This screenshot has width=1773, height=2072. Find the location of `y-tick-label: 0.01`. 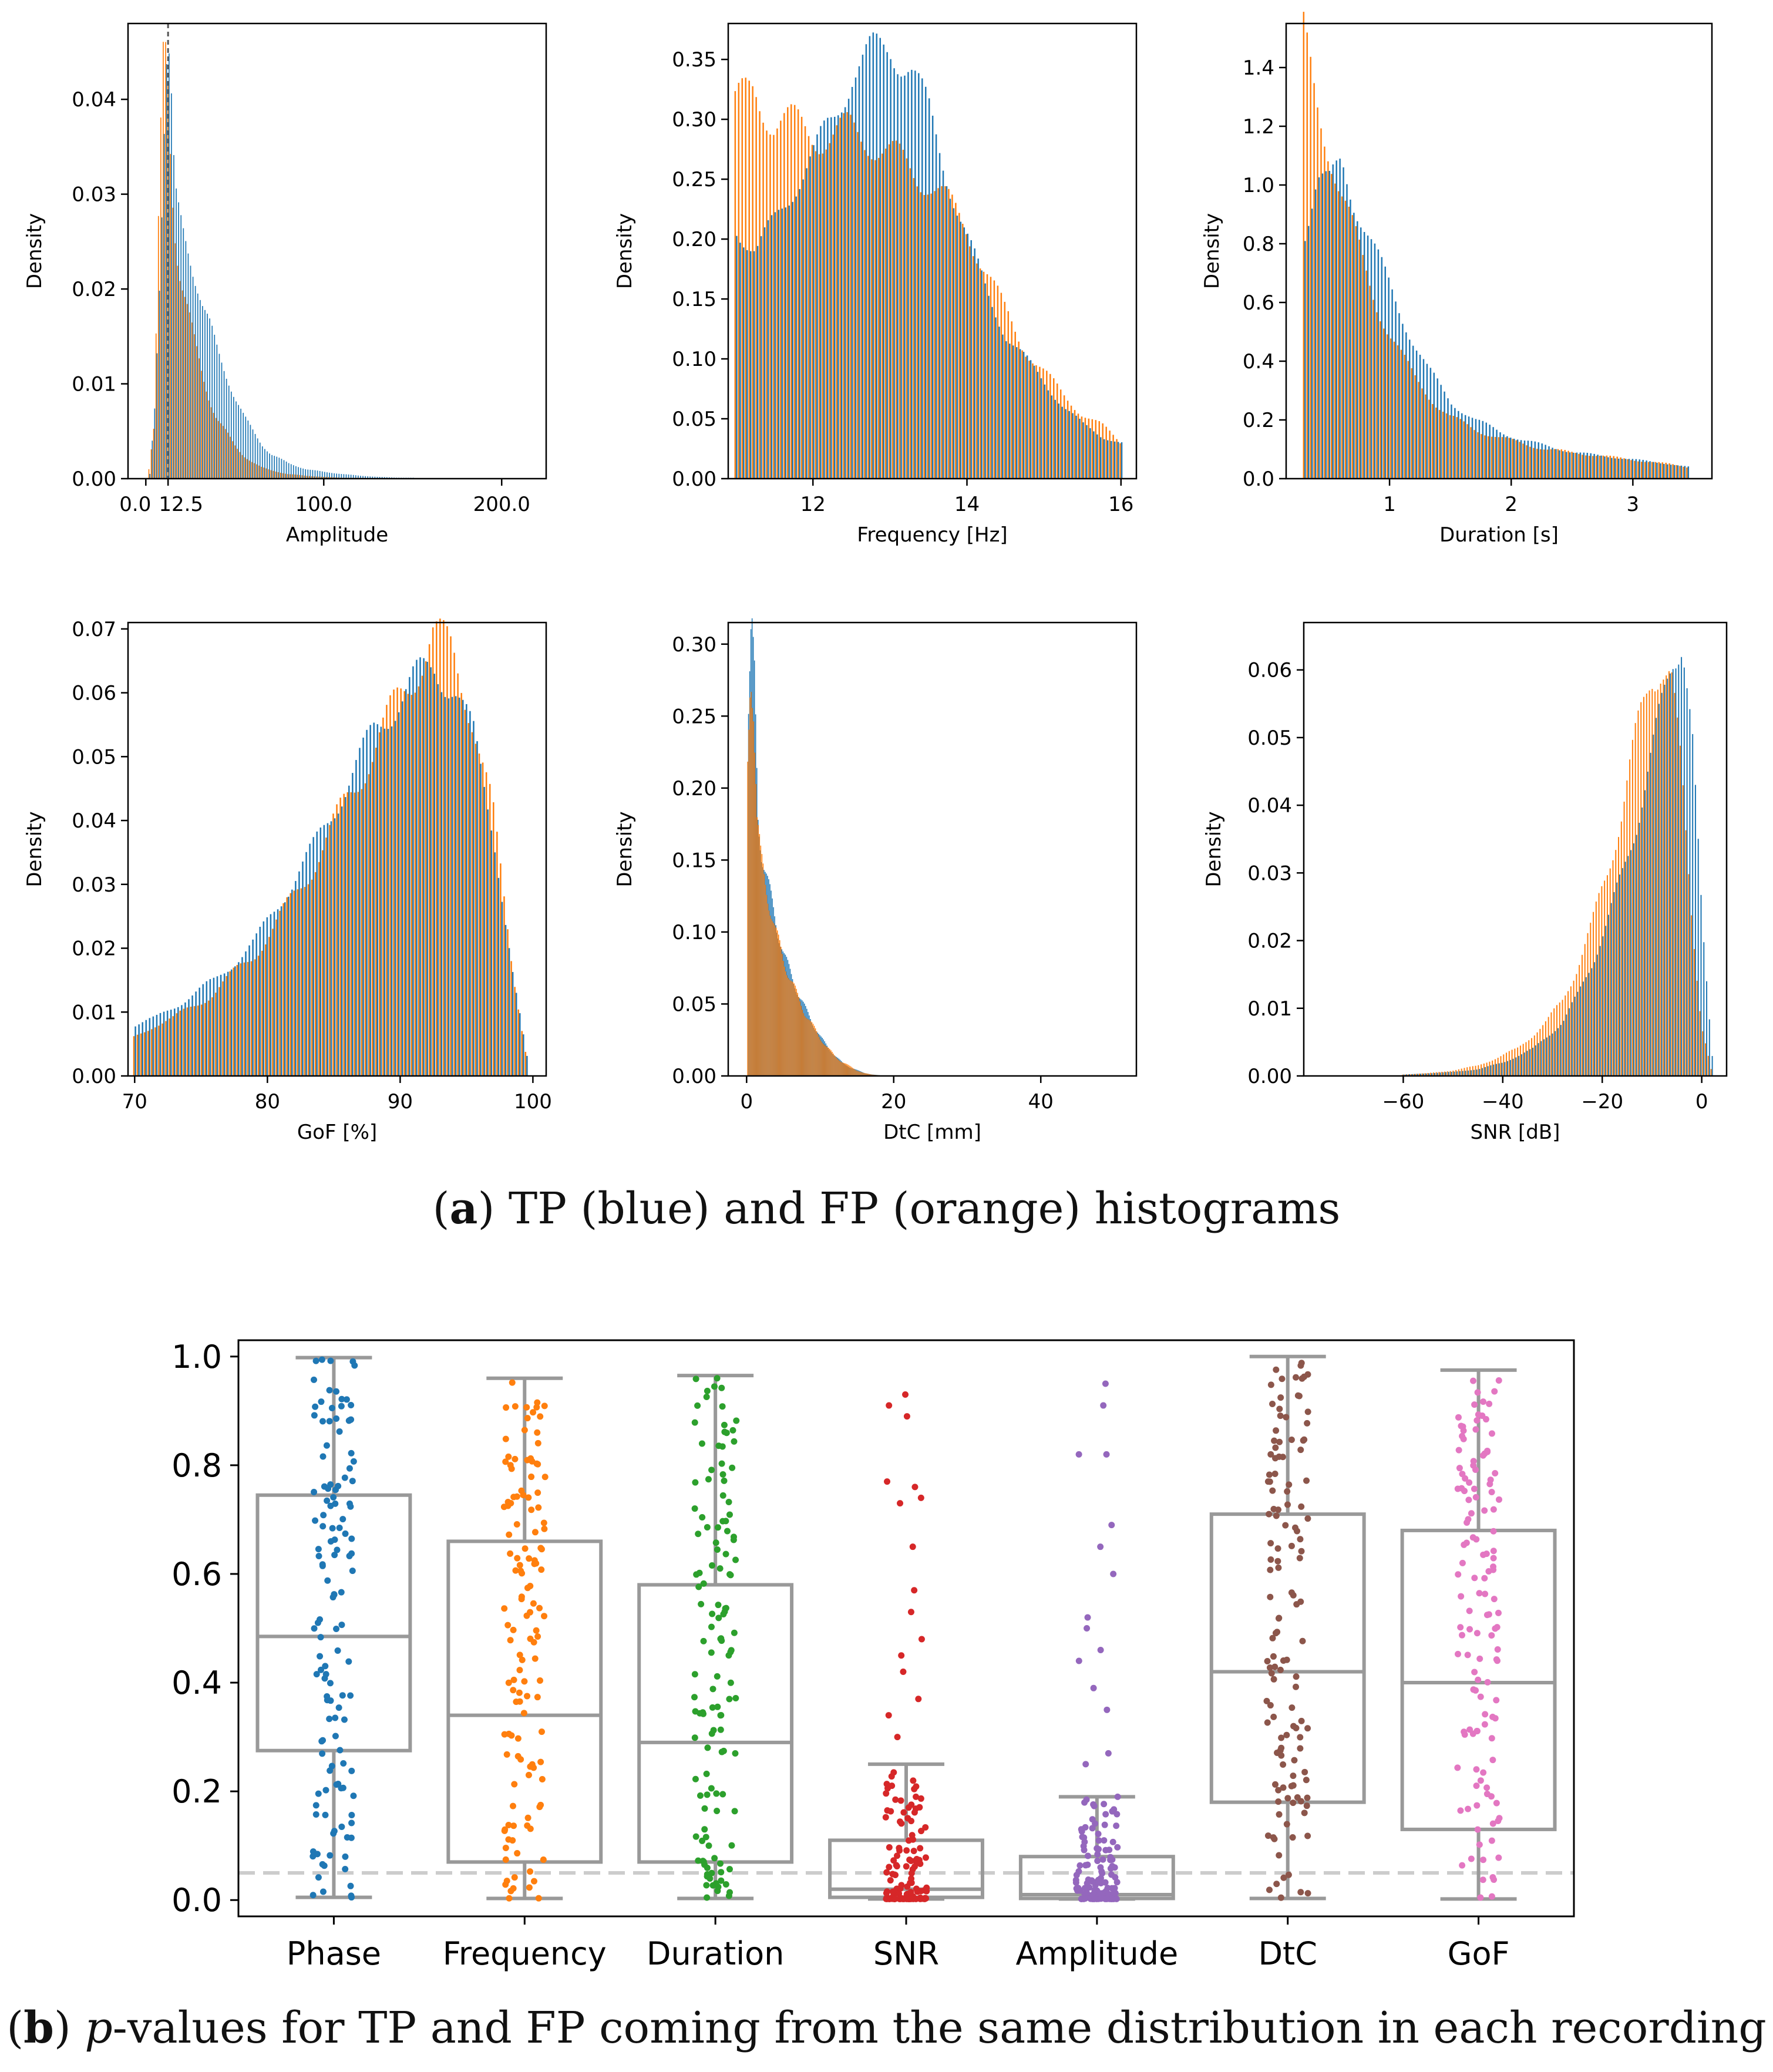

y-tick-label: 0.01 is located at coordinates (94, 1012).